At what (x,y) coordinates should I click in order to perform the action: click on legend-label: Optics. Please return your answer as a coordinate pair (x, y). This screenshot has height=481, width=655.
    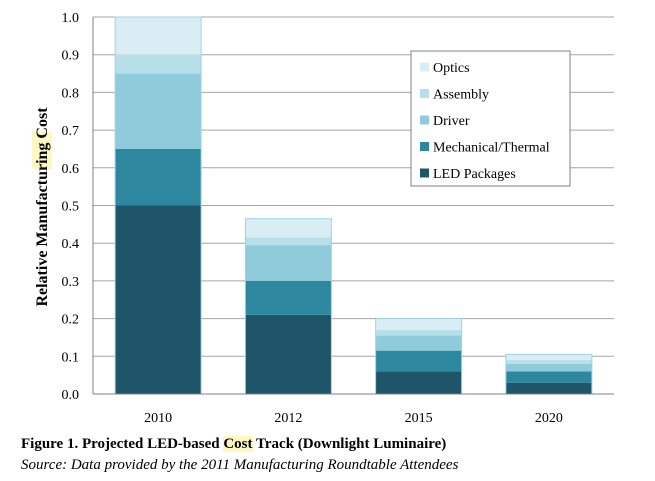
    Looking at the image, I should click on (451, 68).